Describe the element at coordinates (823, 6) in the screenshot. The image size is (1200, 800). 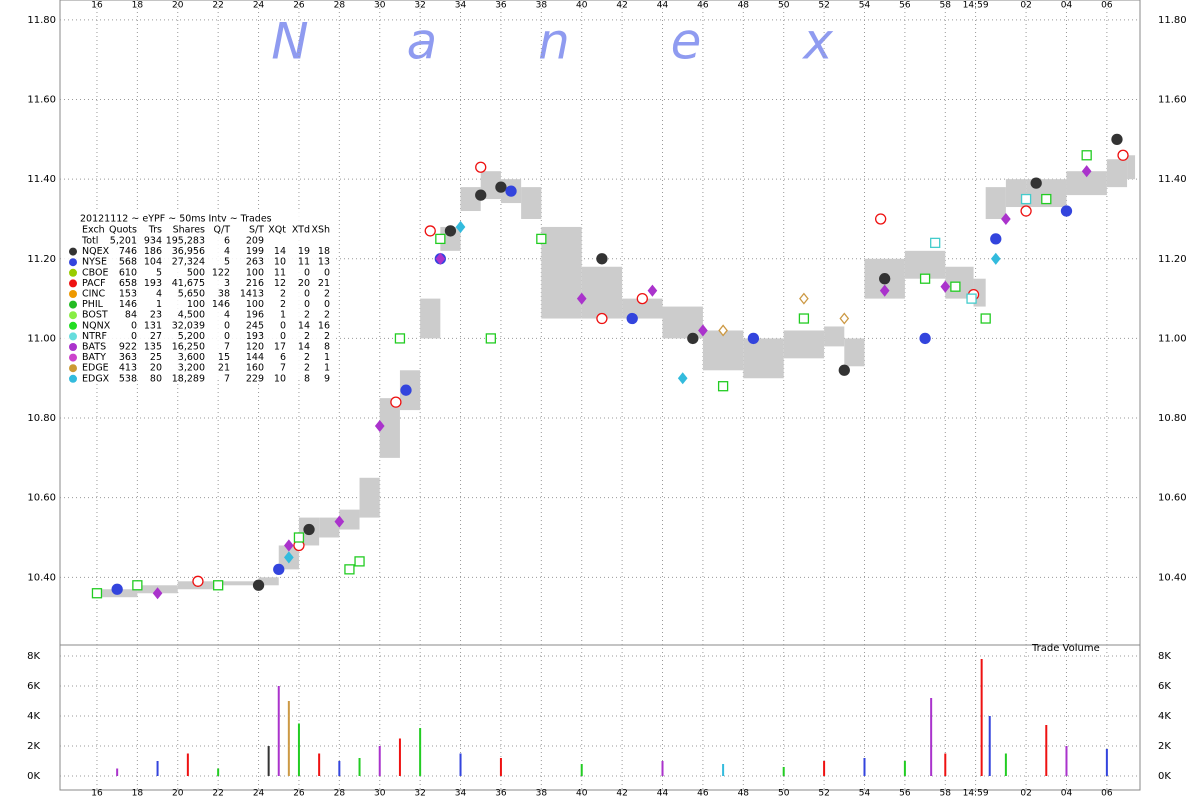
I see `x-tick-label: 52` at that location.